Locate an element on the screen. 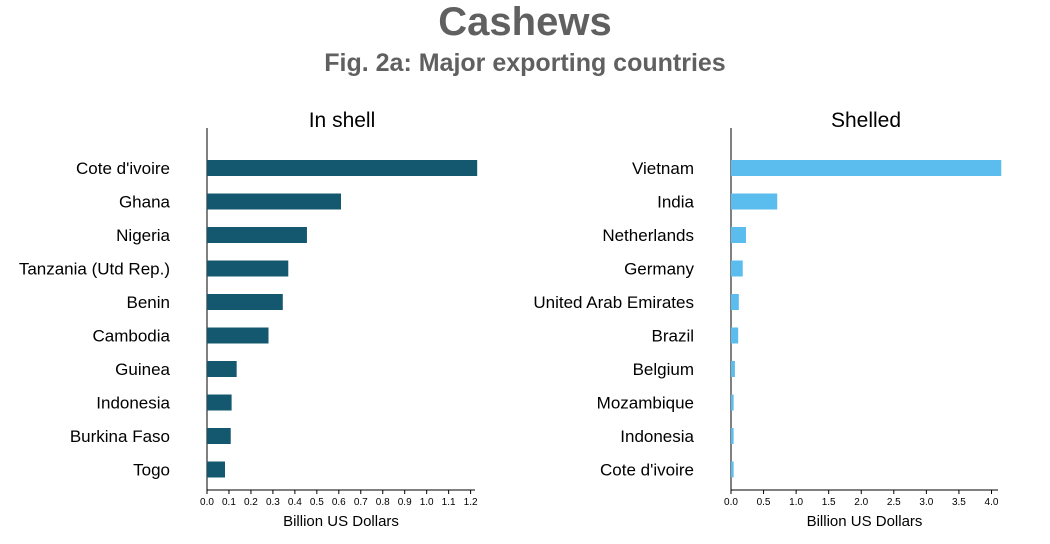 The image size is (1050, 544). shelled-category-label: United Arab Emirates is located at coordinates (613, 302).